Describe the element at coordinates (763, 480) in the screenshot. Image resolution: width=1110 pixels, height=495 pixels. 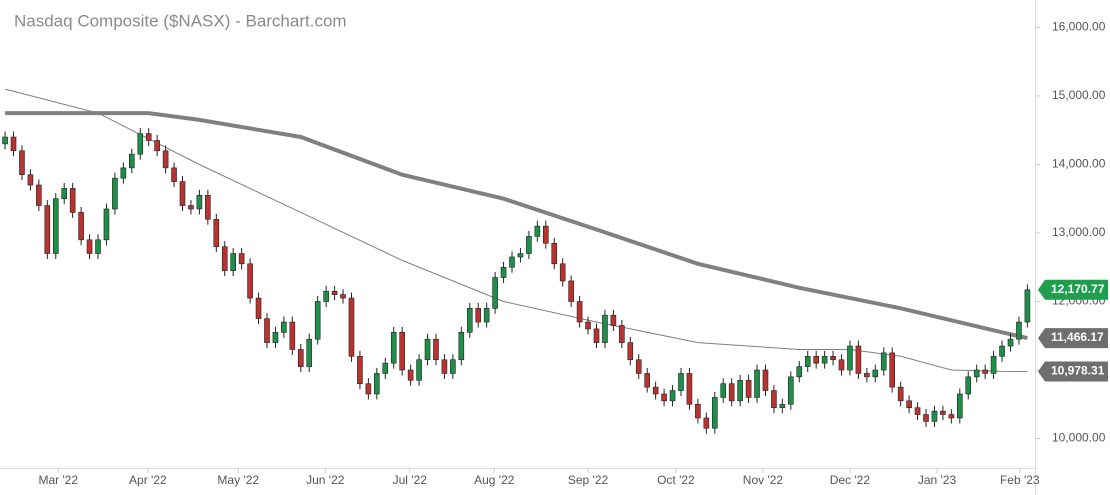
I see `x-tick-label: Nov '22` at that location.